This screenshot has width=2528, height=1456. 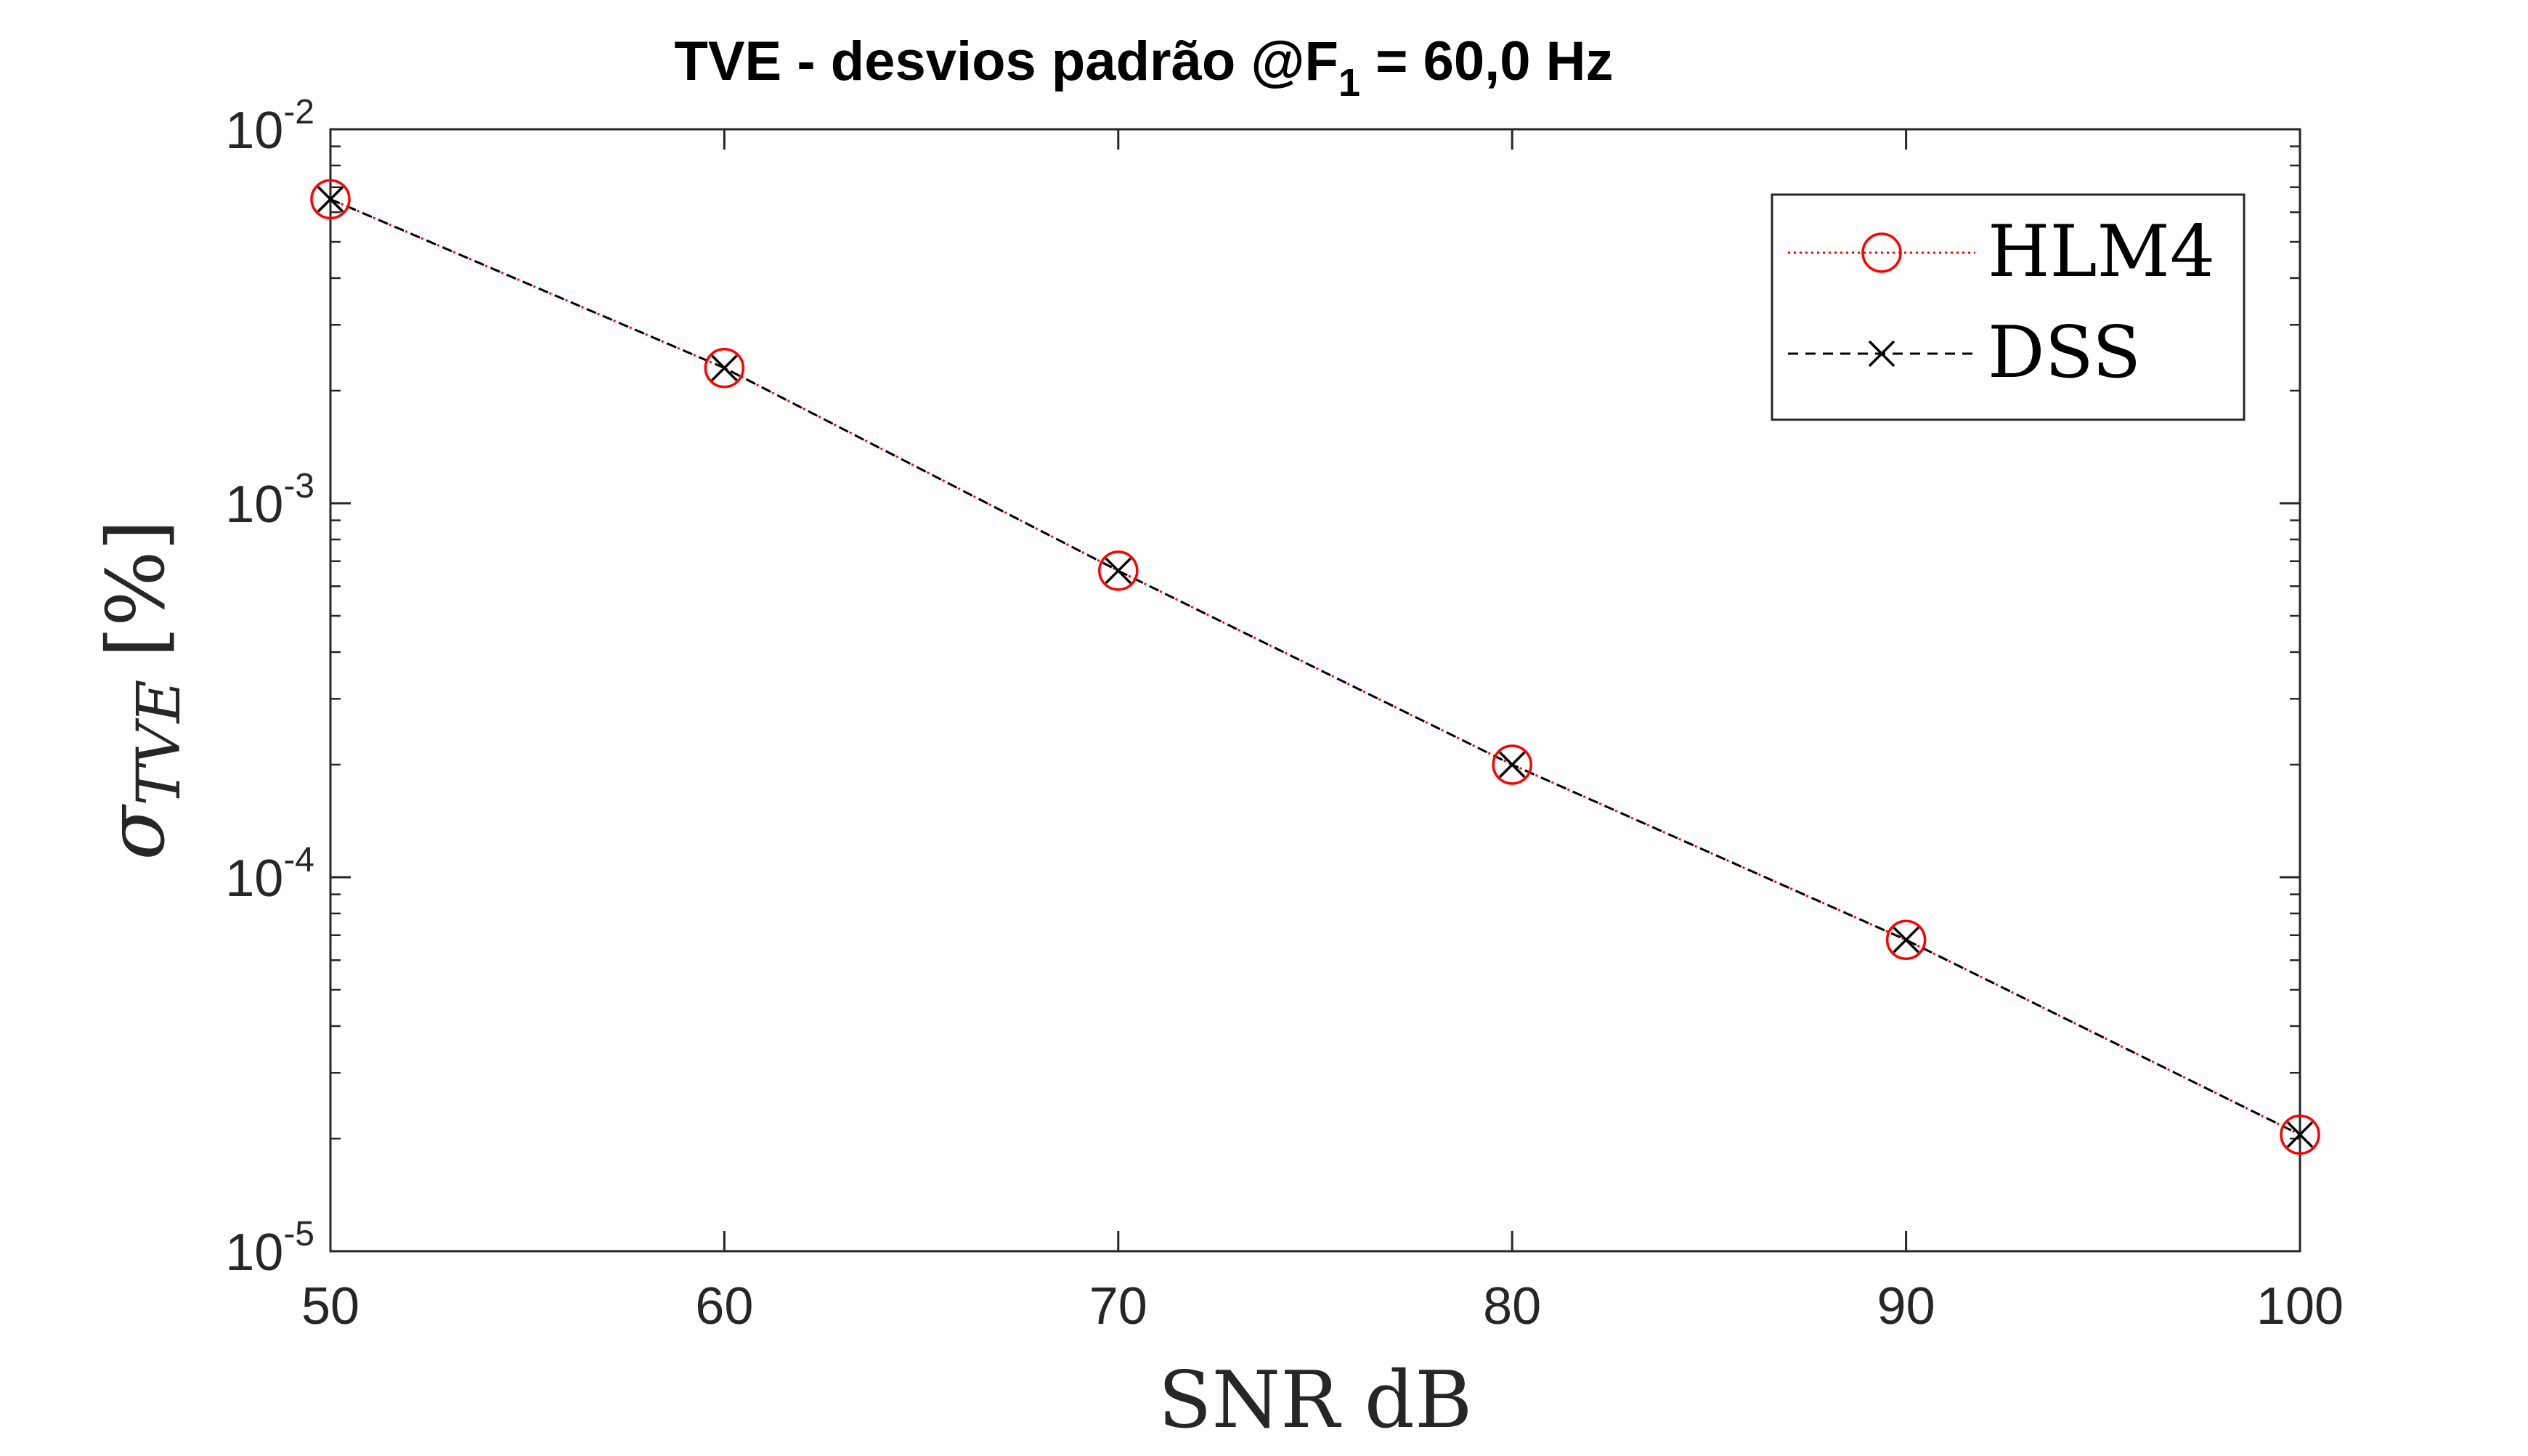 I want to click on x-tick-label: 70, so click(x=1118, y=1306).